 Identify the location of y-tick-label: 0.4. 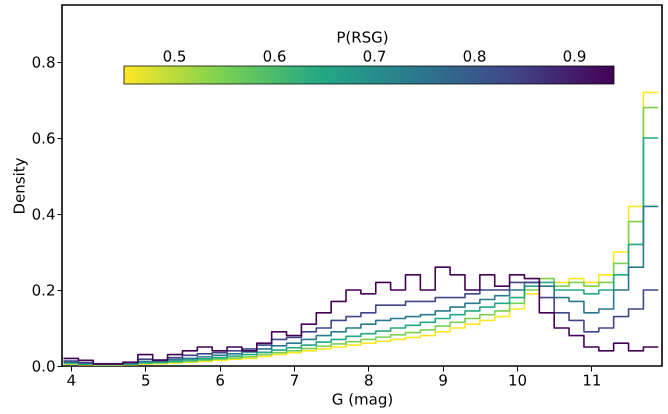
(44, 215).